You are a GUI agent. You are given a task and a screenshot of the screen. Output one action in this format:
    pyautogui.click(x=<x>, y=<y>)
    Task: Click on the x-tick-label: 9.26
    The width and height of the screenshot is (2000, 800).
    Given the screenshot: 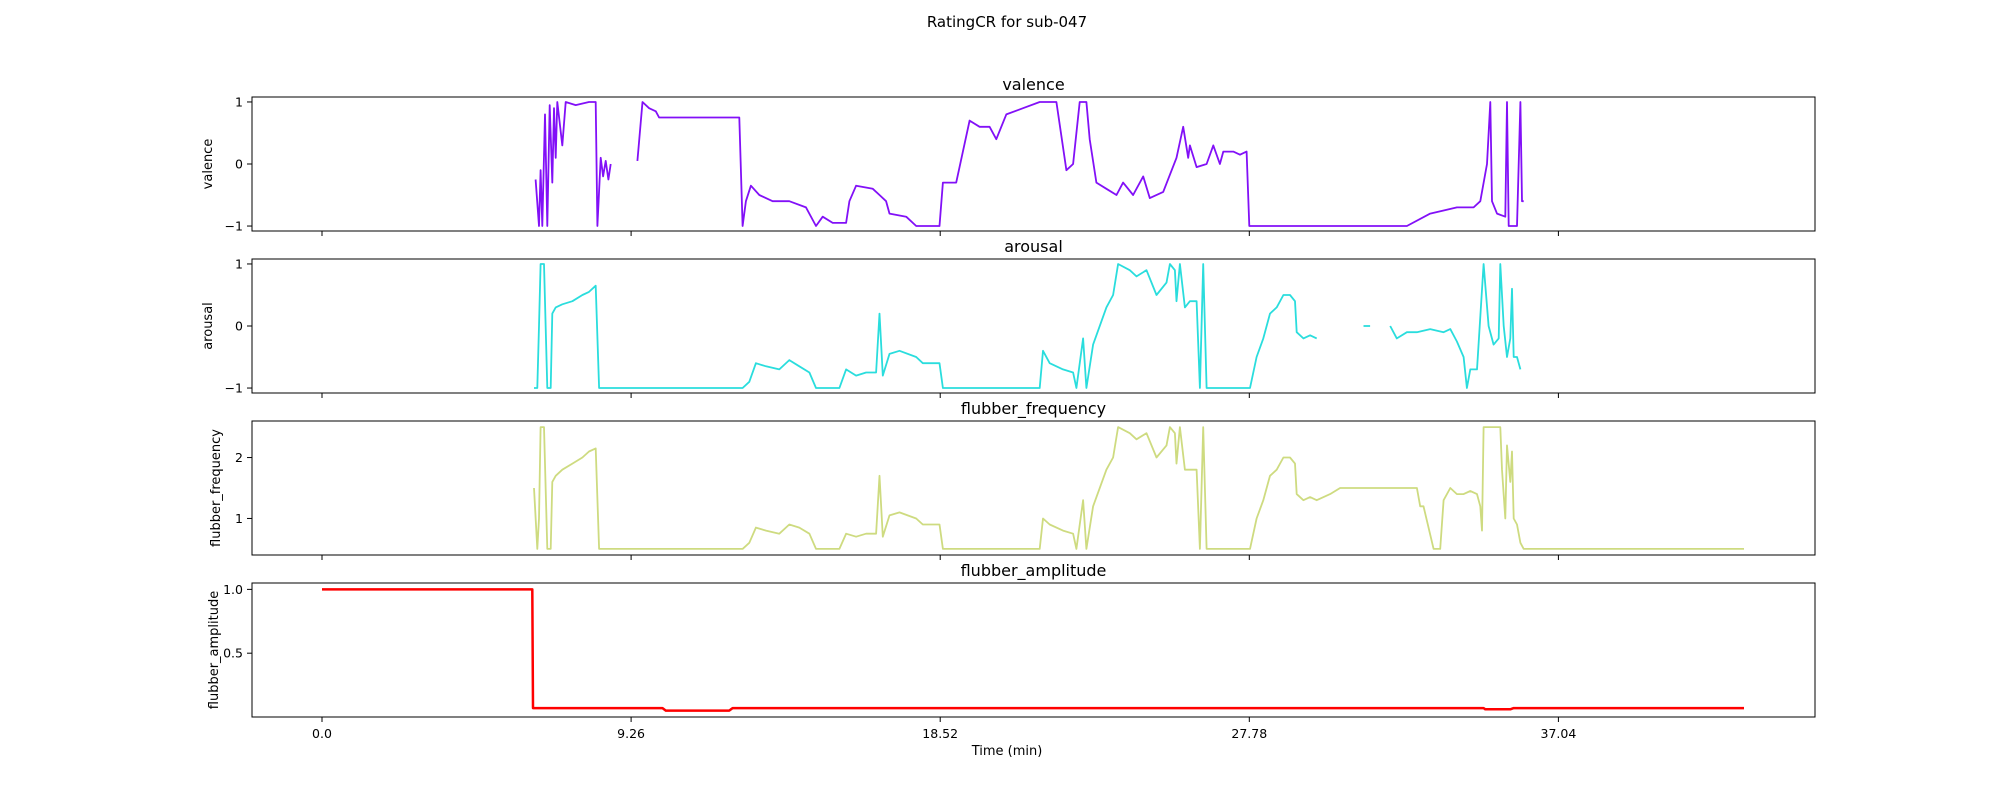 What is the action you would take?
    pyautogui.click(x=631, y=733)
    